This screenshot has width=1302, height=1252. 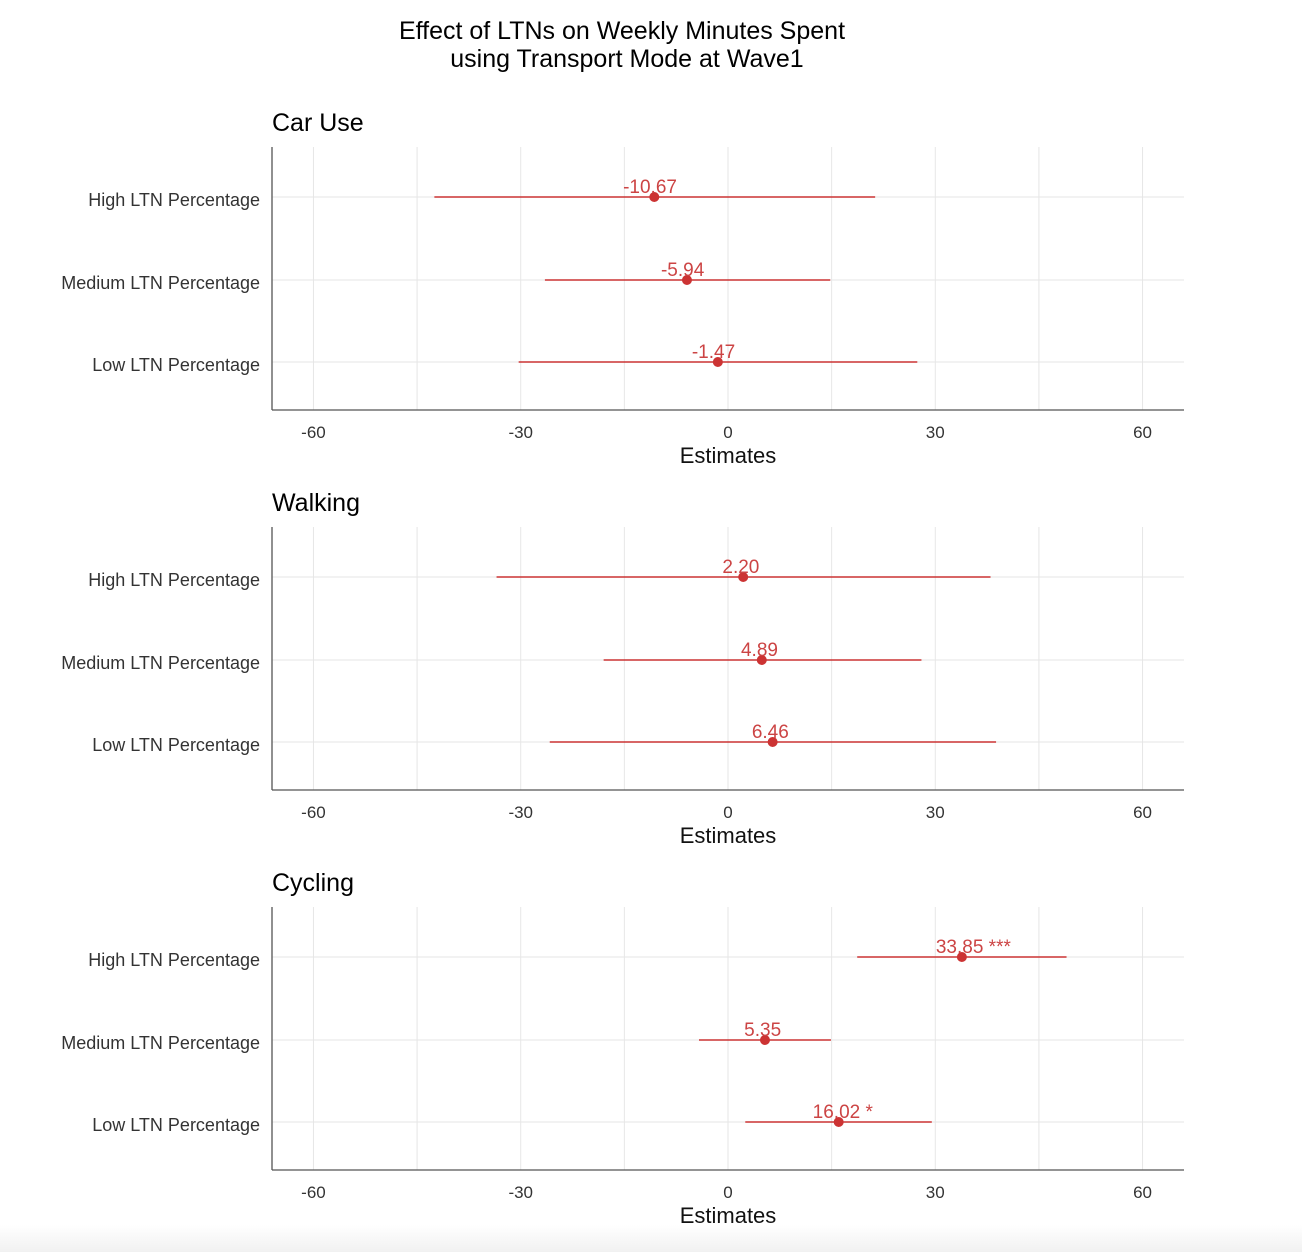 I want to click on estimate-label-medium-ltn-percentage: -5.94, so click(x=683, y=270).